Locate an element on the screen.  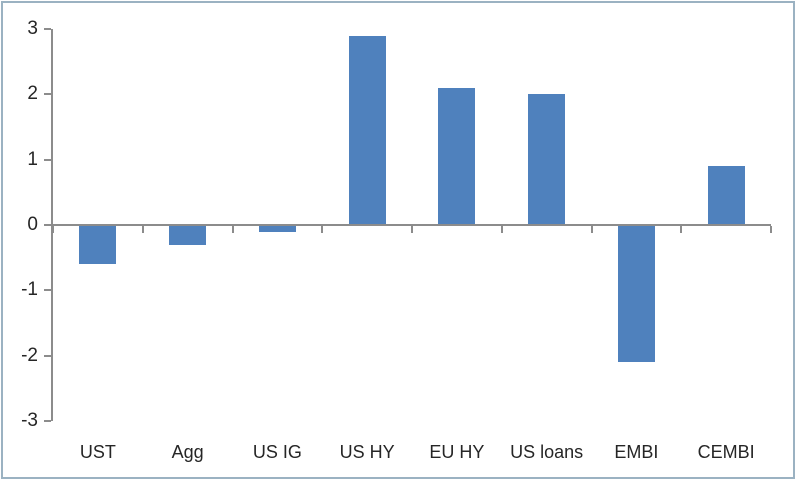
bar-cembi is located at coordinates (726, 195).